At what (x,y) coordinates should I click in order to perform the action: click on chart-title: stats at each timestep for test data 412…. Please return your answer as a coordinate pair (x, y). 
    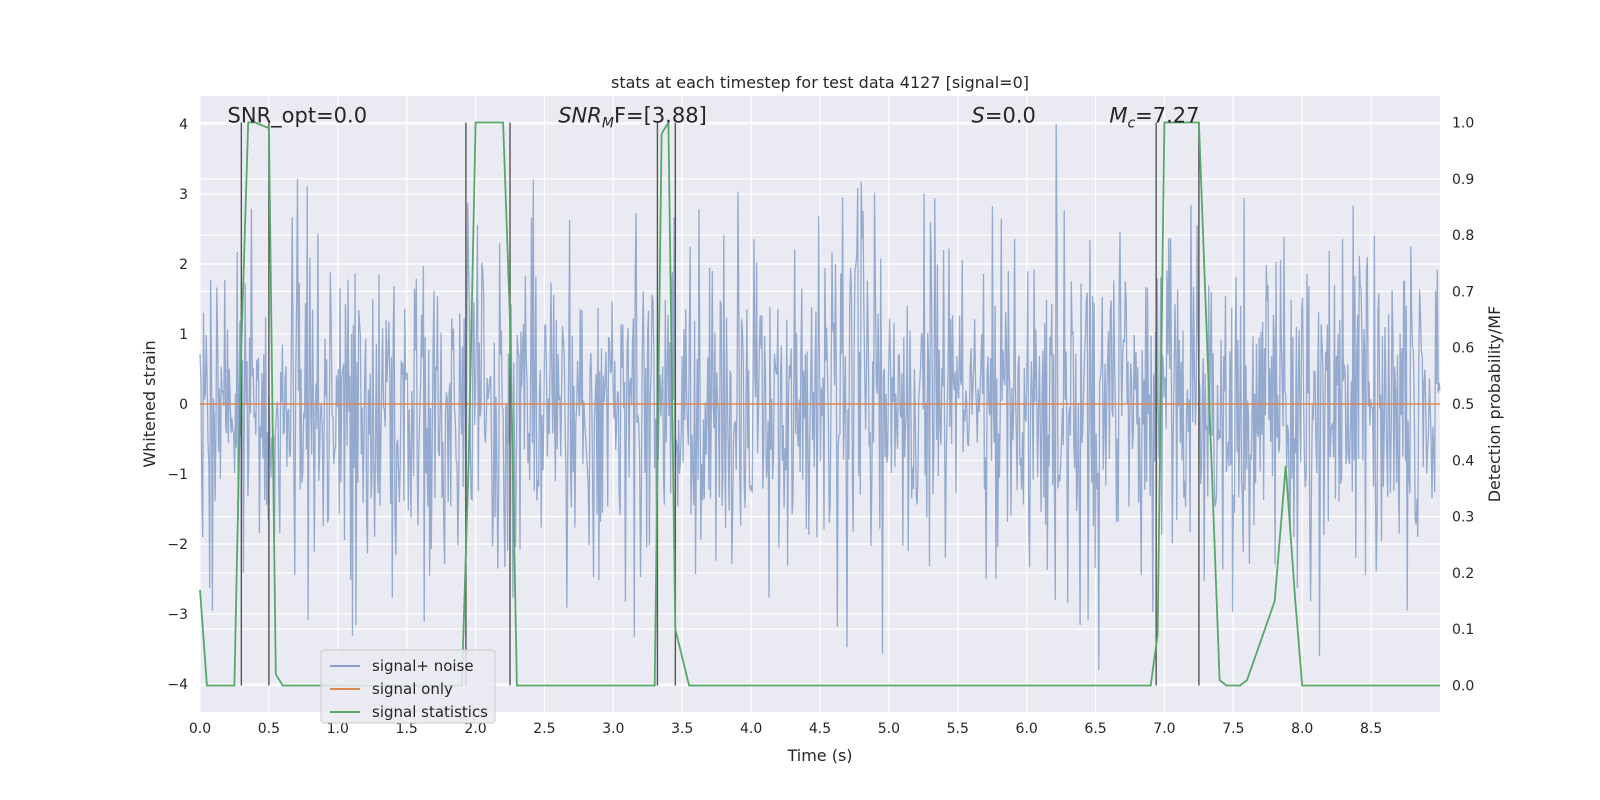
    Looking at the image, I should click on (820, 82).